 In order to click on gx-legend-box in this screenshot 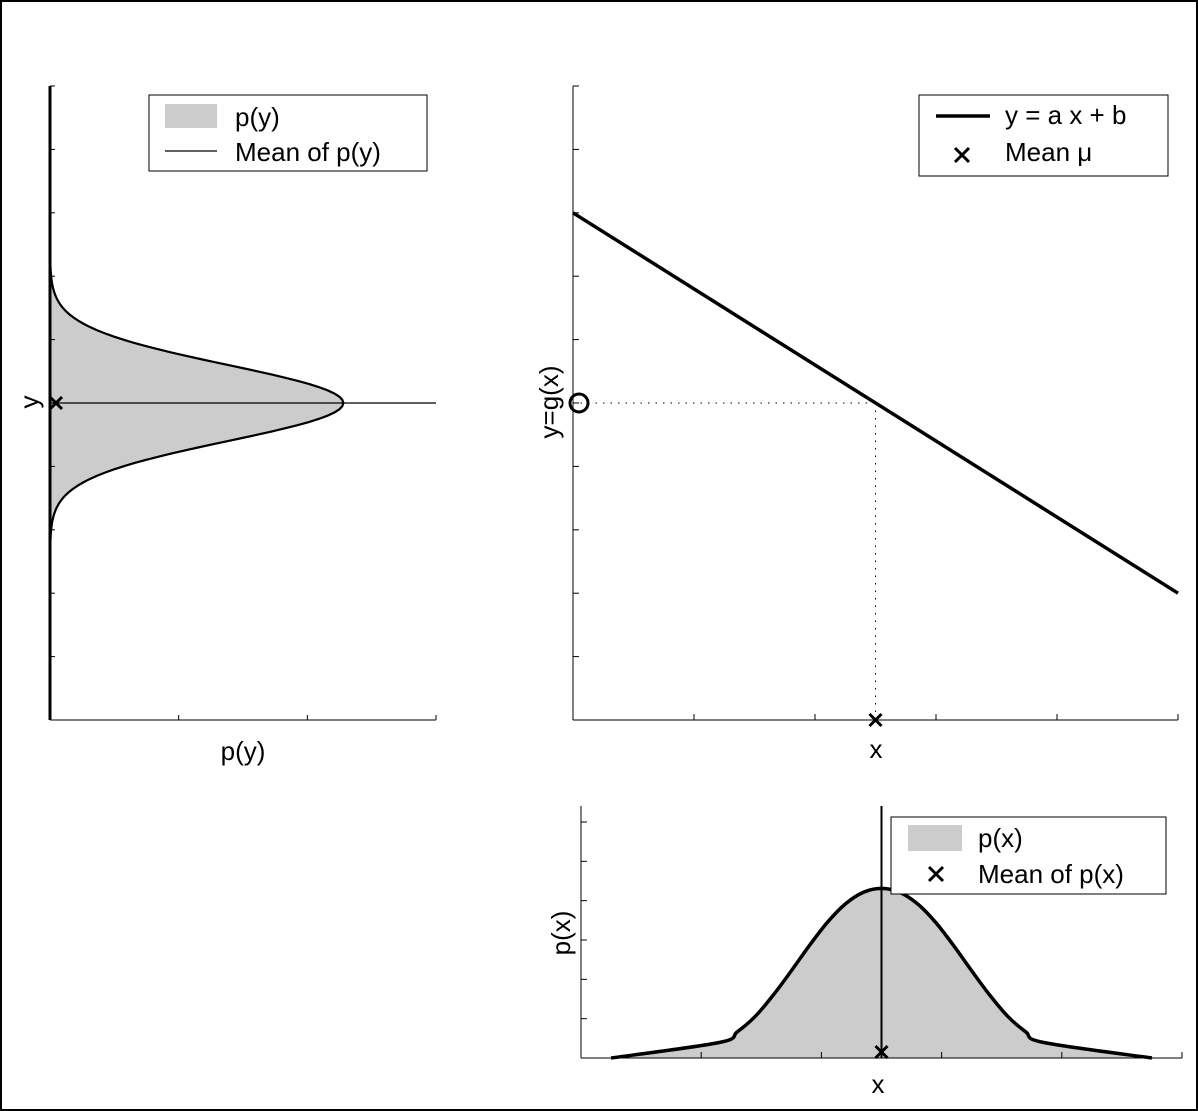, I will do `click(1043, 135)`.